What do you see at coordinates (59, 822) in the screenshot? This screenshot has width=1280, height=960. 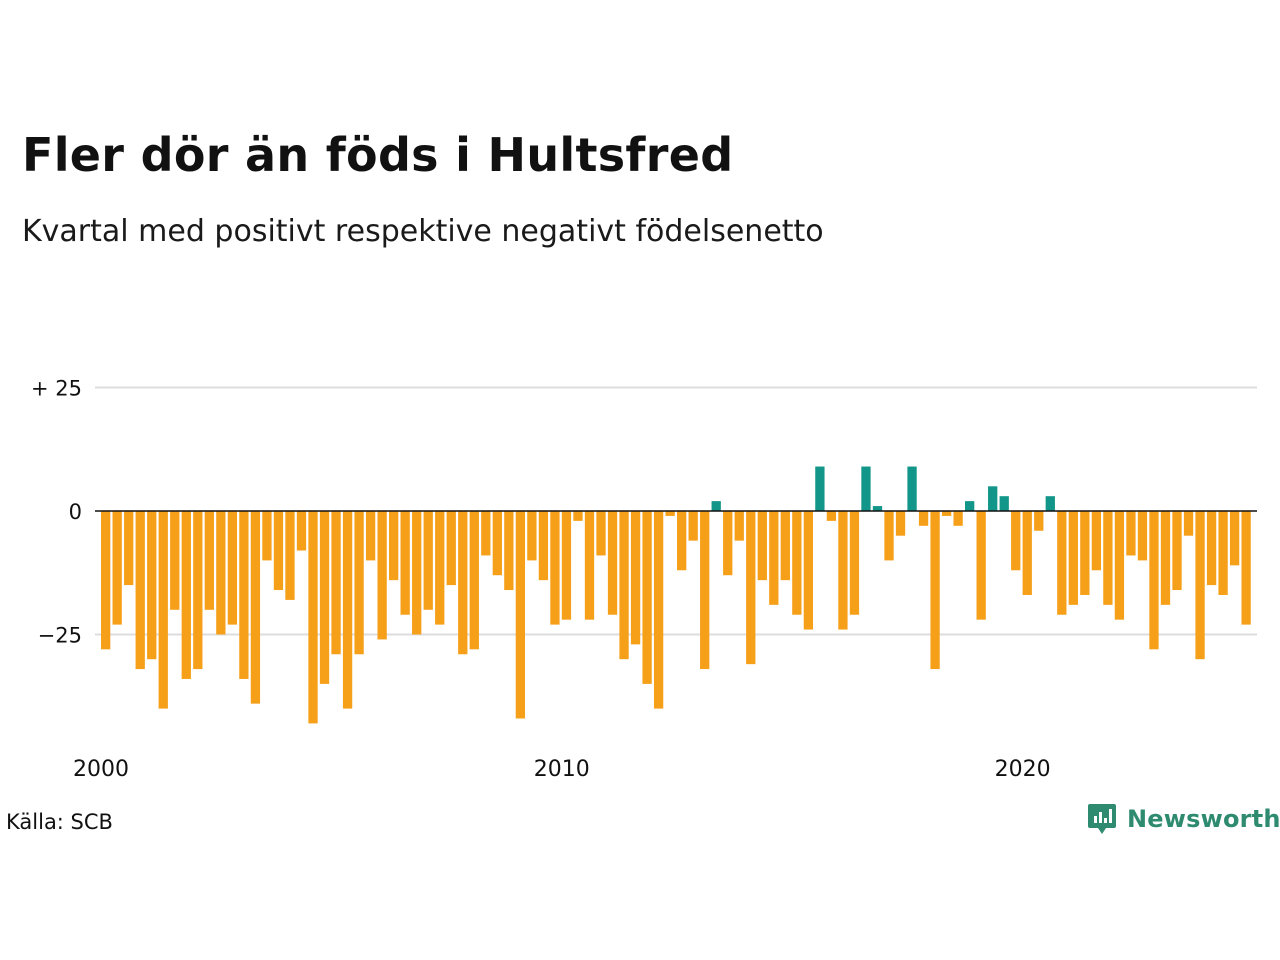 I see `source-note: Källa: SCB` at bounding box center [59, 822].